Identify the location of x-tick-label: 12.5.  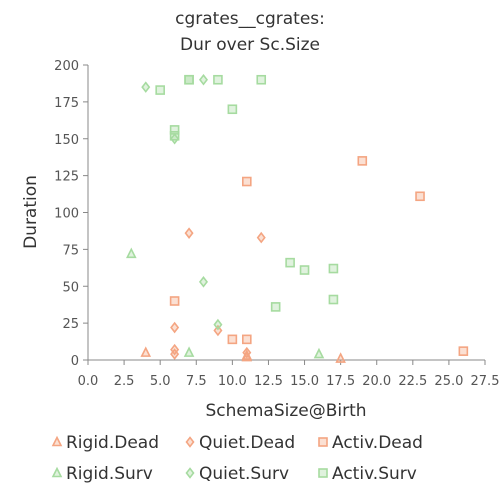
(268, 381).